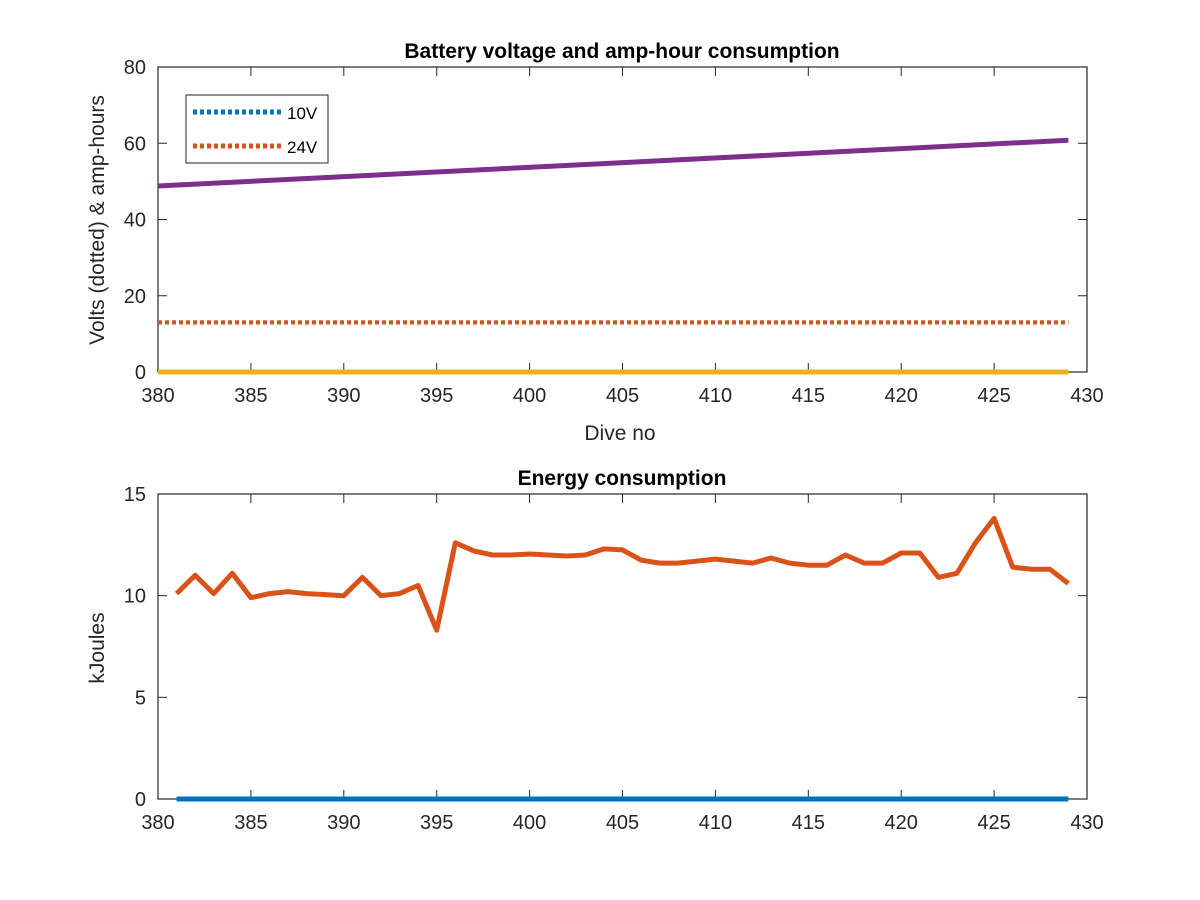  Describe the element at coordinates (135, 144) in the screenshot. I see `y-tick-label: 60` at that location.